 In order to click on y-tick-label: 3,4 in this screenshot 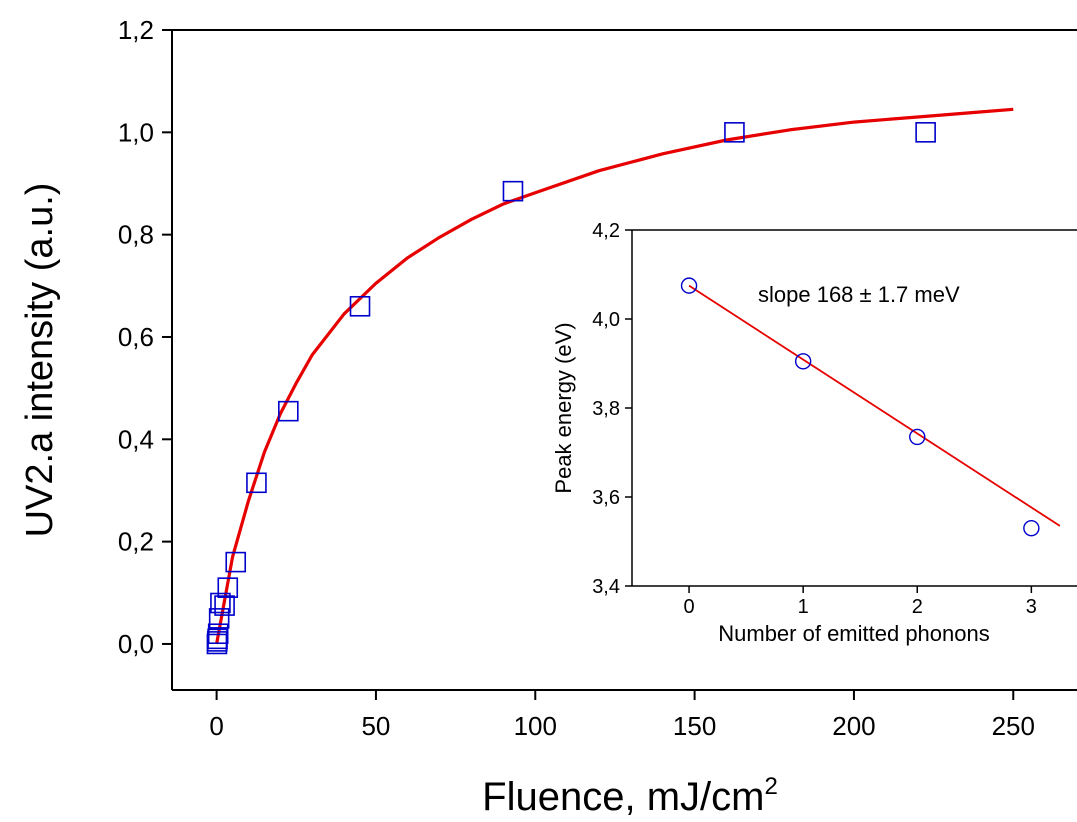, I will do `click(606, 587)`.